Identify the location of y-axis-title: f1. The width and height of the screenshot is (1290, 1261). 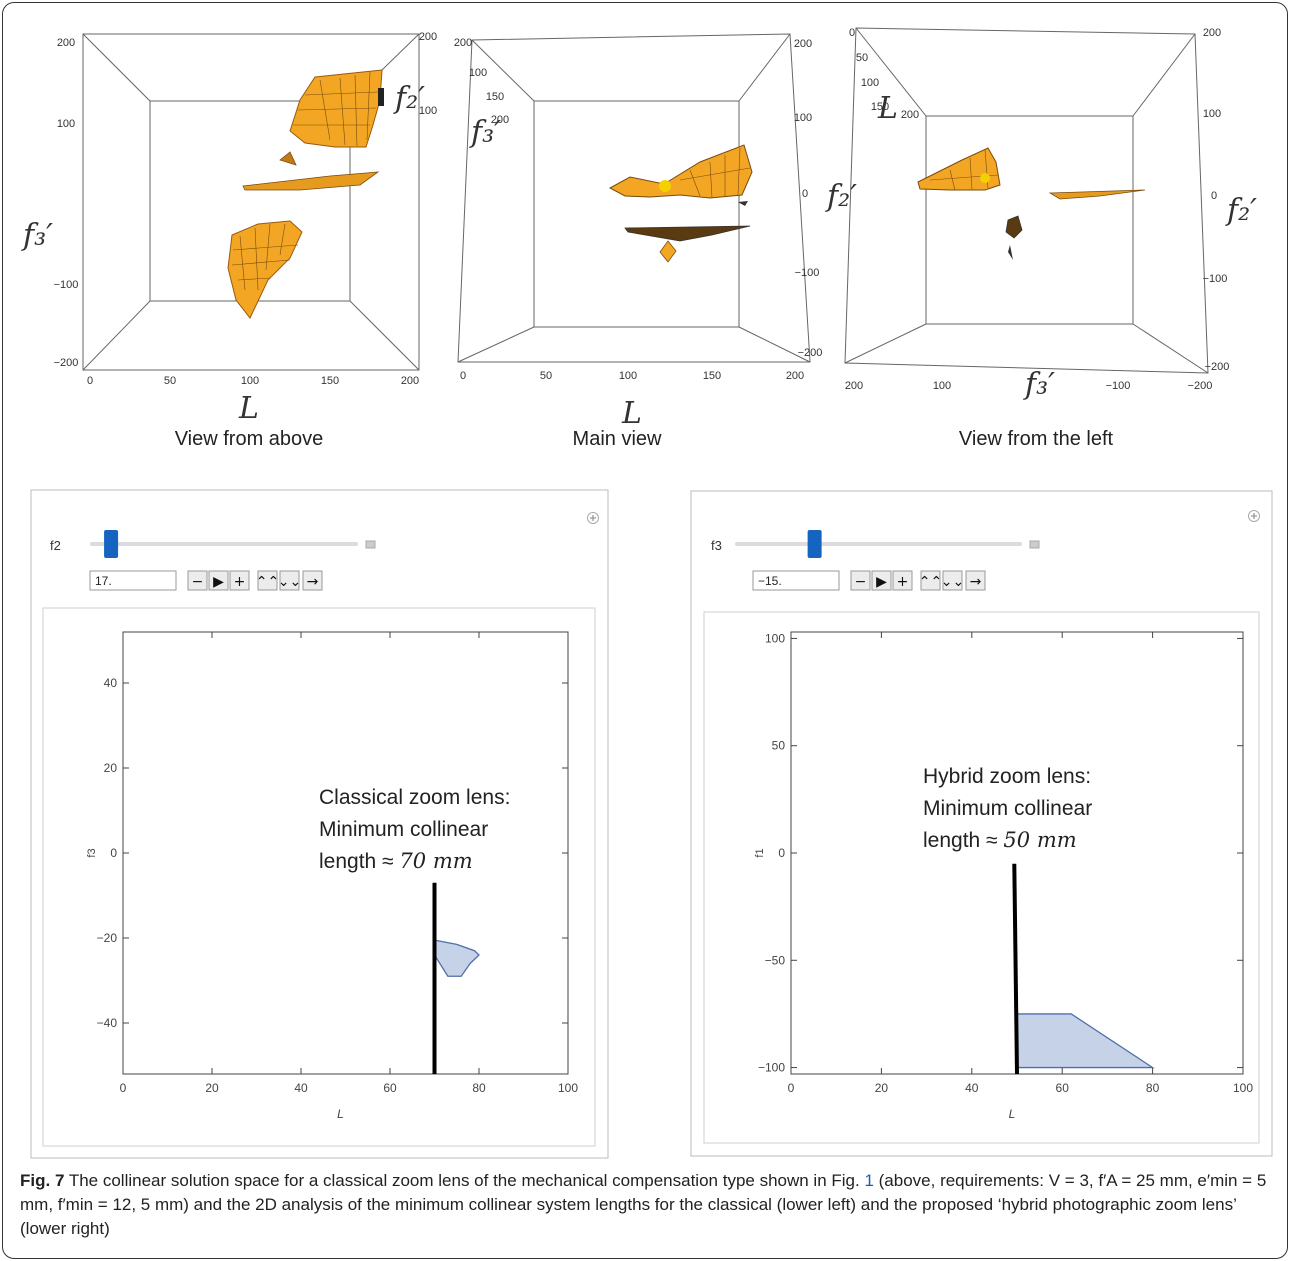
(760, 852).